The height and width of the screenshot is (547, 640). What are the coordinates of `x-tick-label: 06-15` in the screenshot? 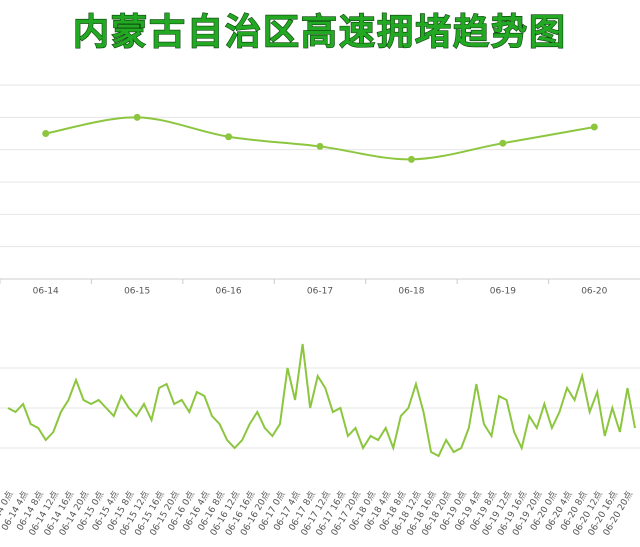 It's located at (137, 292).